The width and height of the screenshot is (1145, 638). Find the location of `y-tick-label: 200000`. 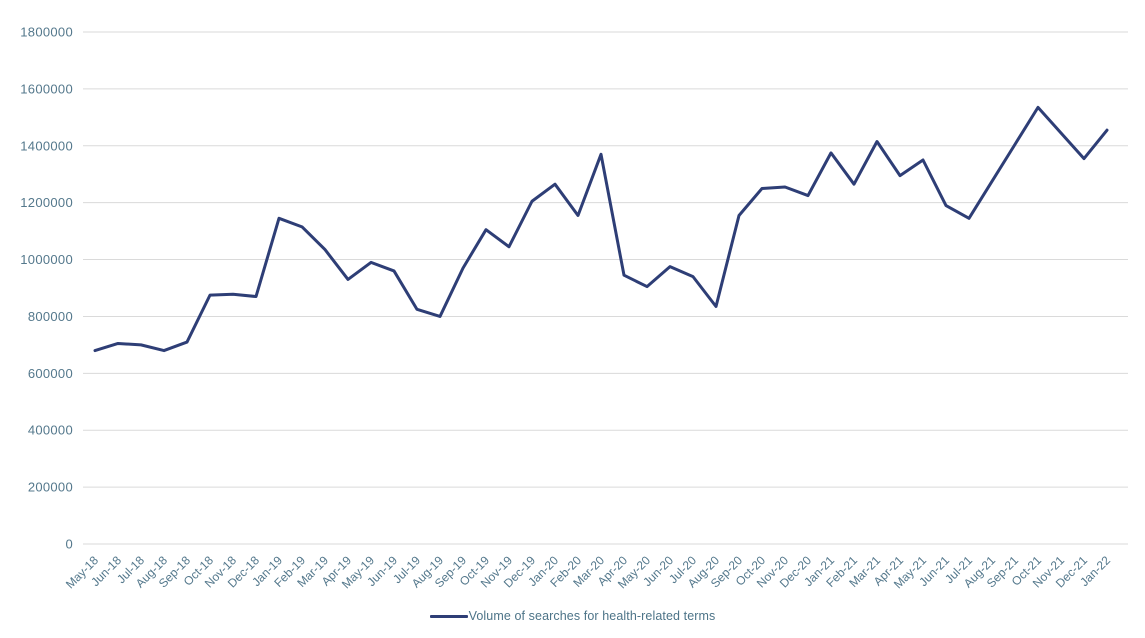

y-tick-label: 200000 is located at coordinates (50, 487).